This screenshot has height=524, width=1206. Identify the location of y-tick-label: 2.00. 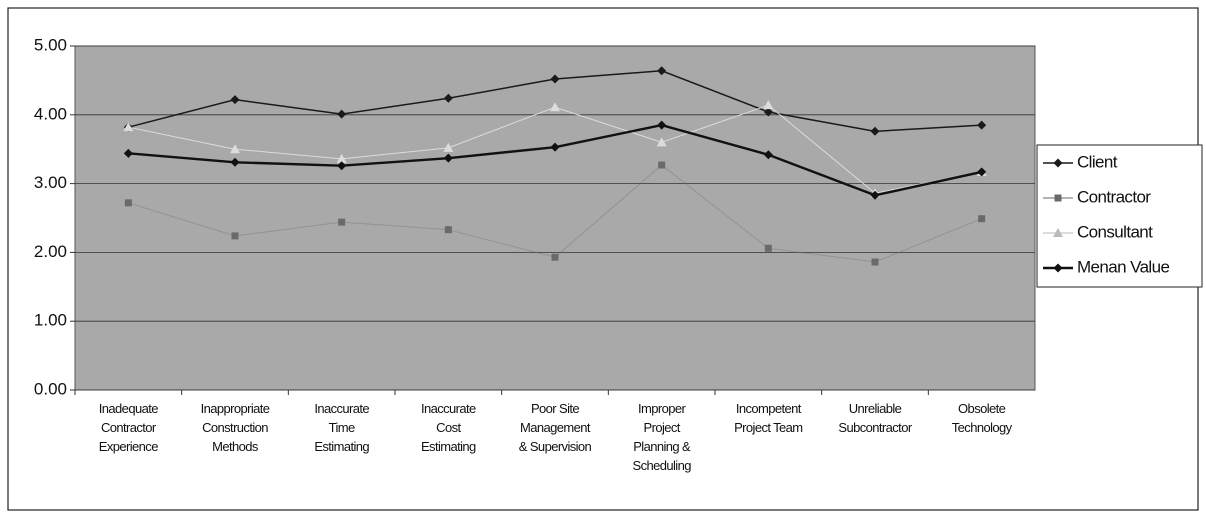
(50, 251).